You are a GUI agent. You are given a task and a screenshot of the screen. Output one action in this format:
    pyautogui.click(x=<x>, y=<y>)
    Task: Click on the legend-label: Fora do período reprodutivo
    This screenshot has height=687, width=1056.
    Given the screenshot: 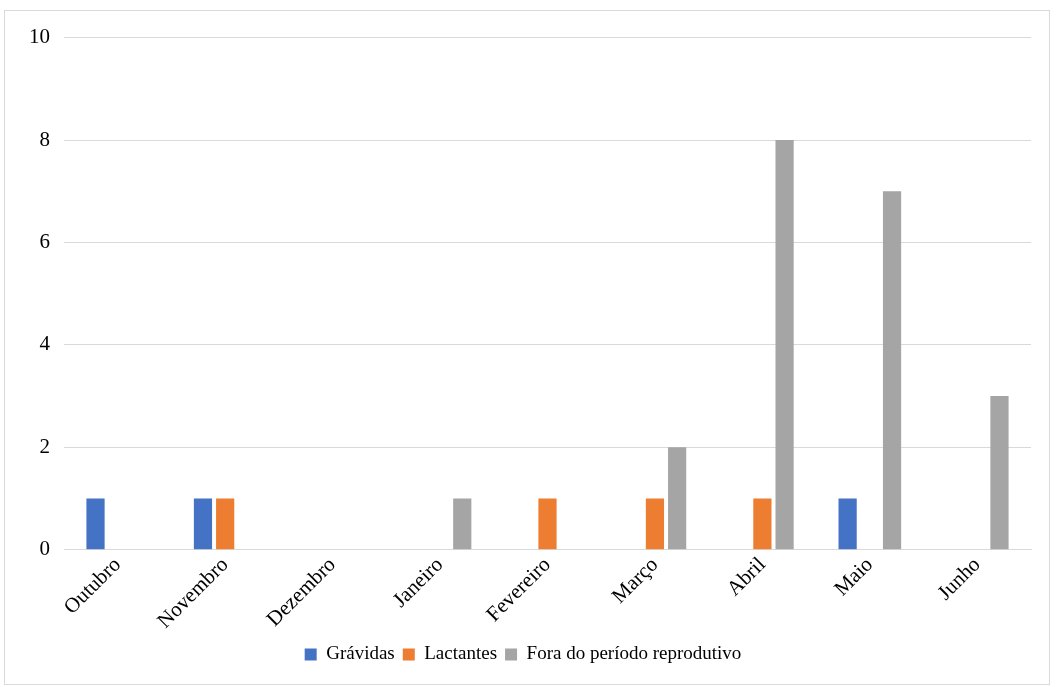 What is the action you would take?
    pyautogui.click(x=634, y=653)
    